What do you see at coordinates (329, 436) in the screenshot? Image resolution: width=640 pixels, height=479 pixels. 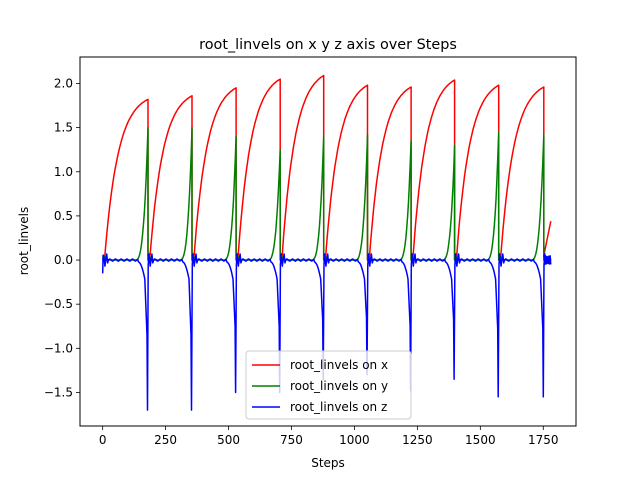 I see `x-axis: 0 250 500 750 1000 1250 1500 1750` at bounding box center [329, 436].